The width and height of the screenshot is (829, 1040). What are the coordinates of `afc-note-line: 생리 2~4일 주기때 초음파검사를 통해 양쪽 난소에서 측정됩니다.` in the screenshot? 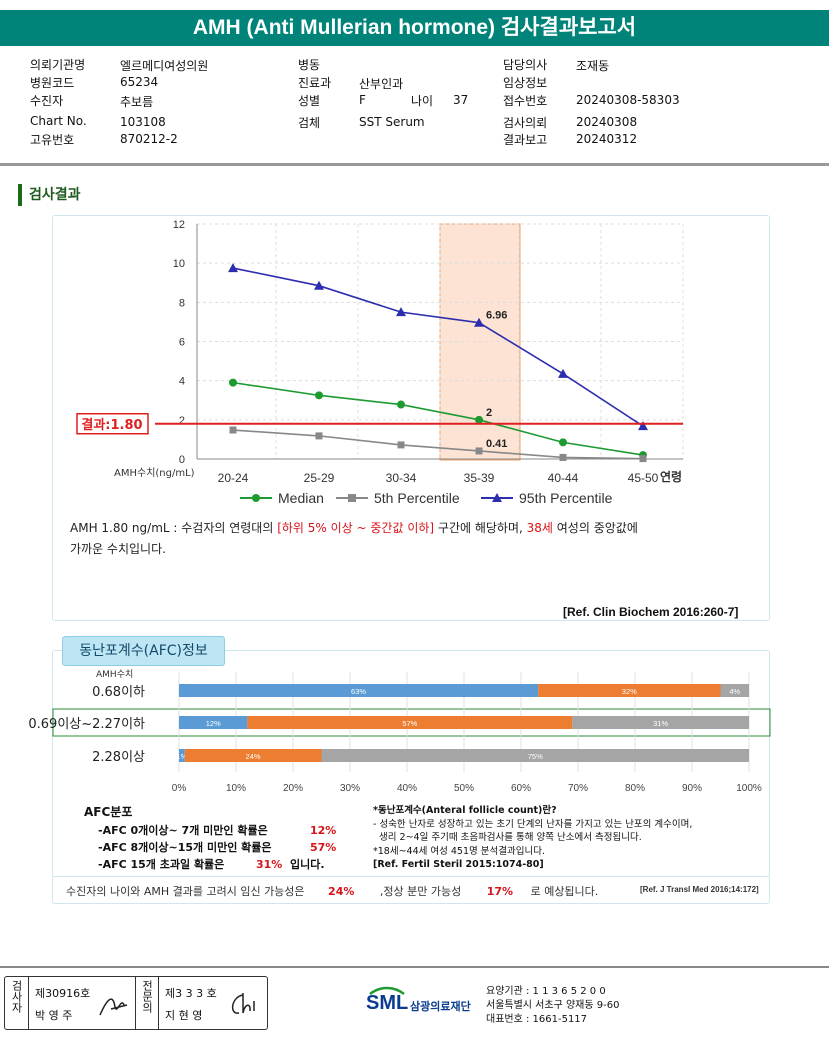 It's located at (507, 837).